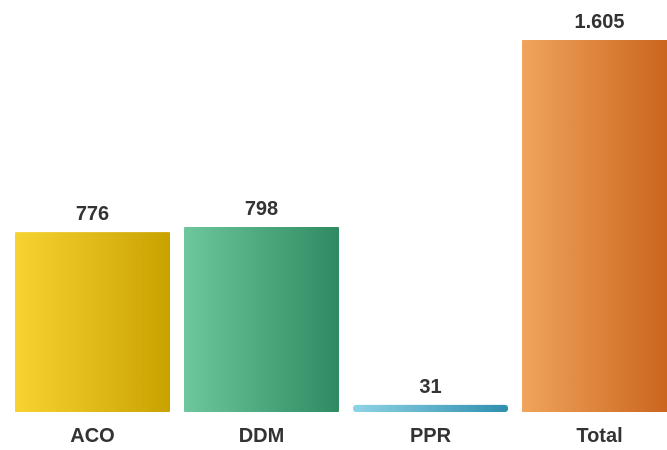 This screenshot has height=450, width=667. Describe the element at coordinates (599, 22) in the screenshot. I see `value-label-total: 1.605` at that location.